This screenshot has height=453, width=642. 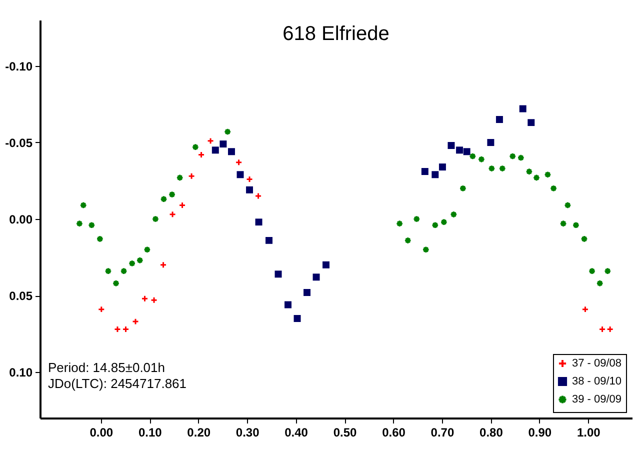 What do you see at coordinates (21, 373) in the screenshot?
I see `y-tick-label: 0.10` at bounding box center [21, 373].